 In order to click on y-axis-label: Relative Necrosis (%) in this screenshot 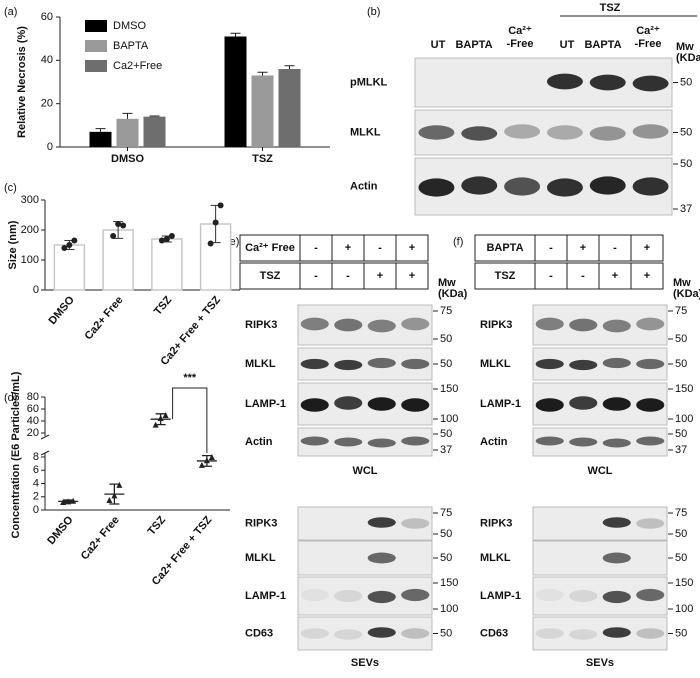, I will do `click(22, 82)`.